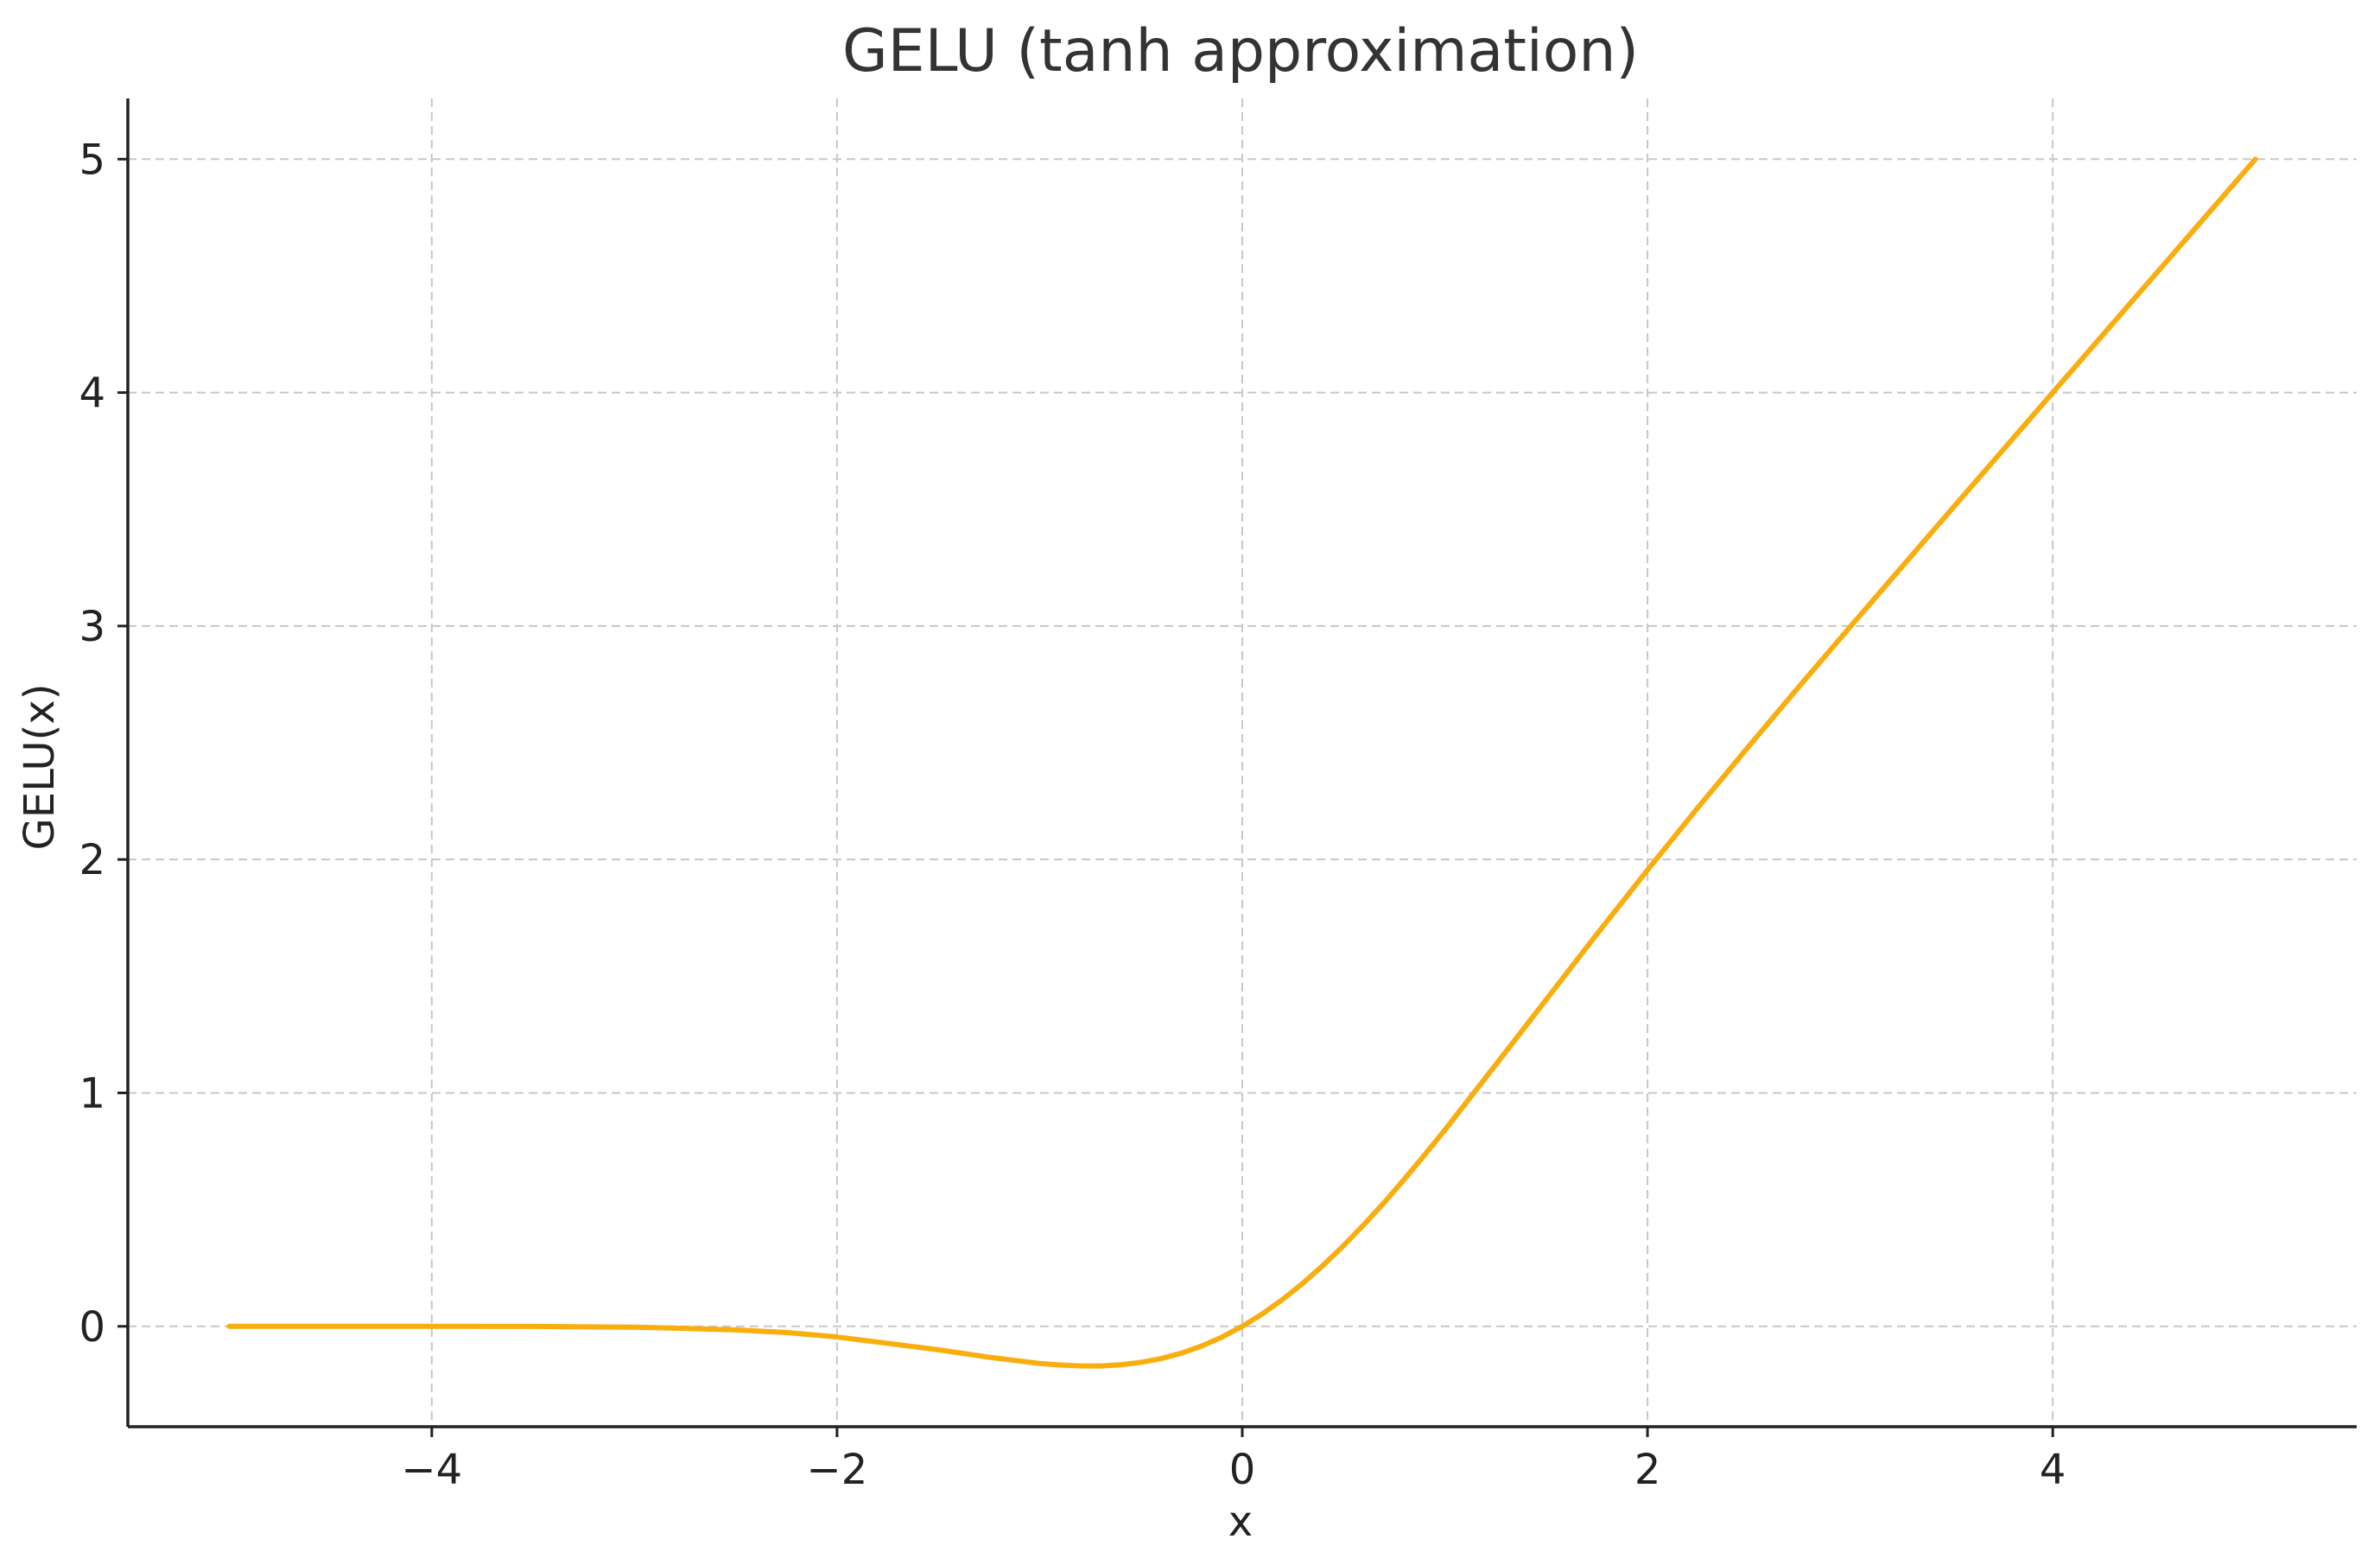  Describe the element at coordinates (92, 860) in the screenshot. I see `y-tick-label: 2` at that location.